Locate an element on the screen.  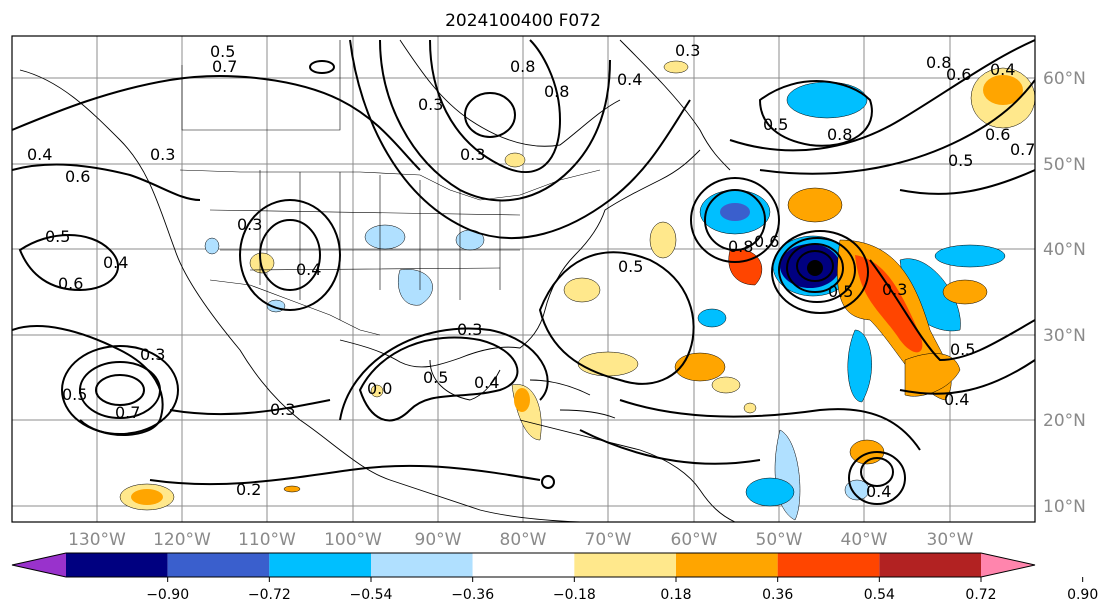
lon-label: 130°W is located at coordinates (97, 540).